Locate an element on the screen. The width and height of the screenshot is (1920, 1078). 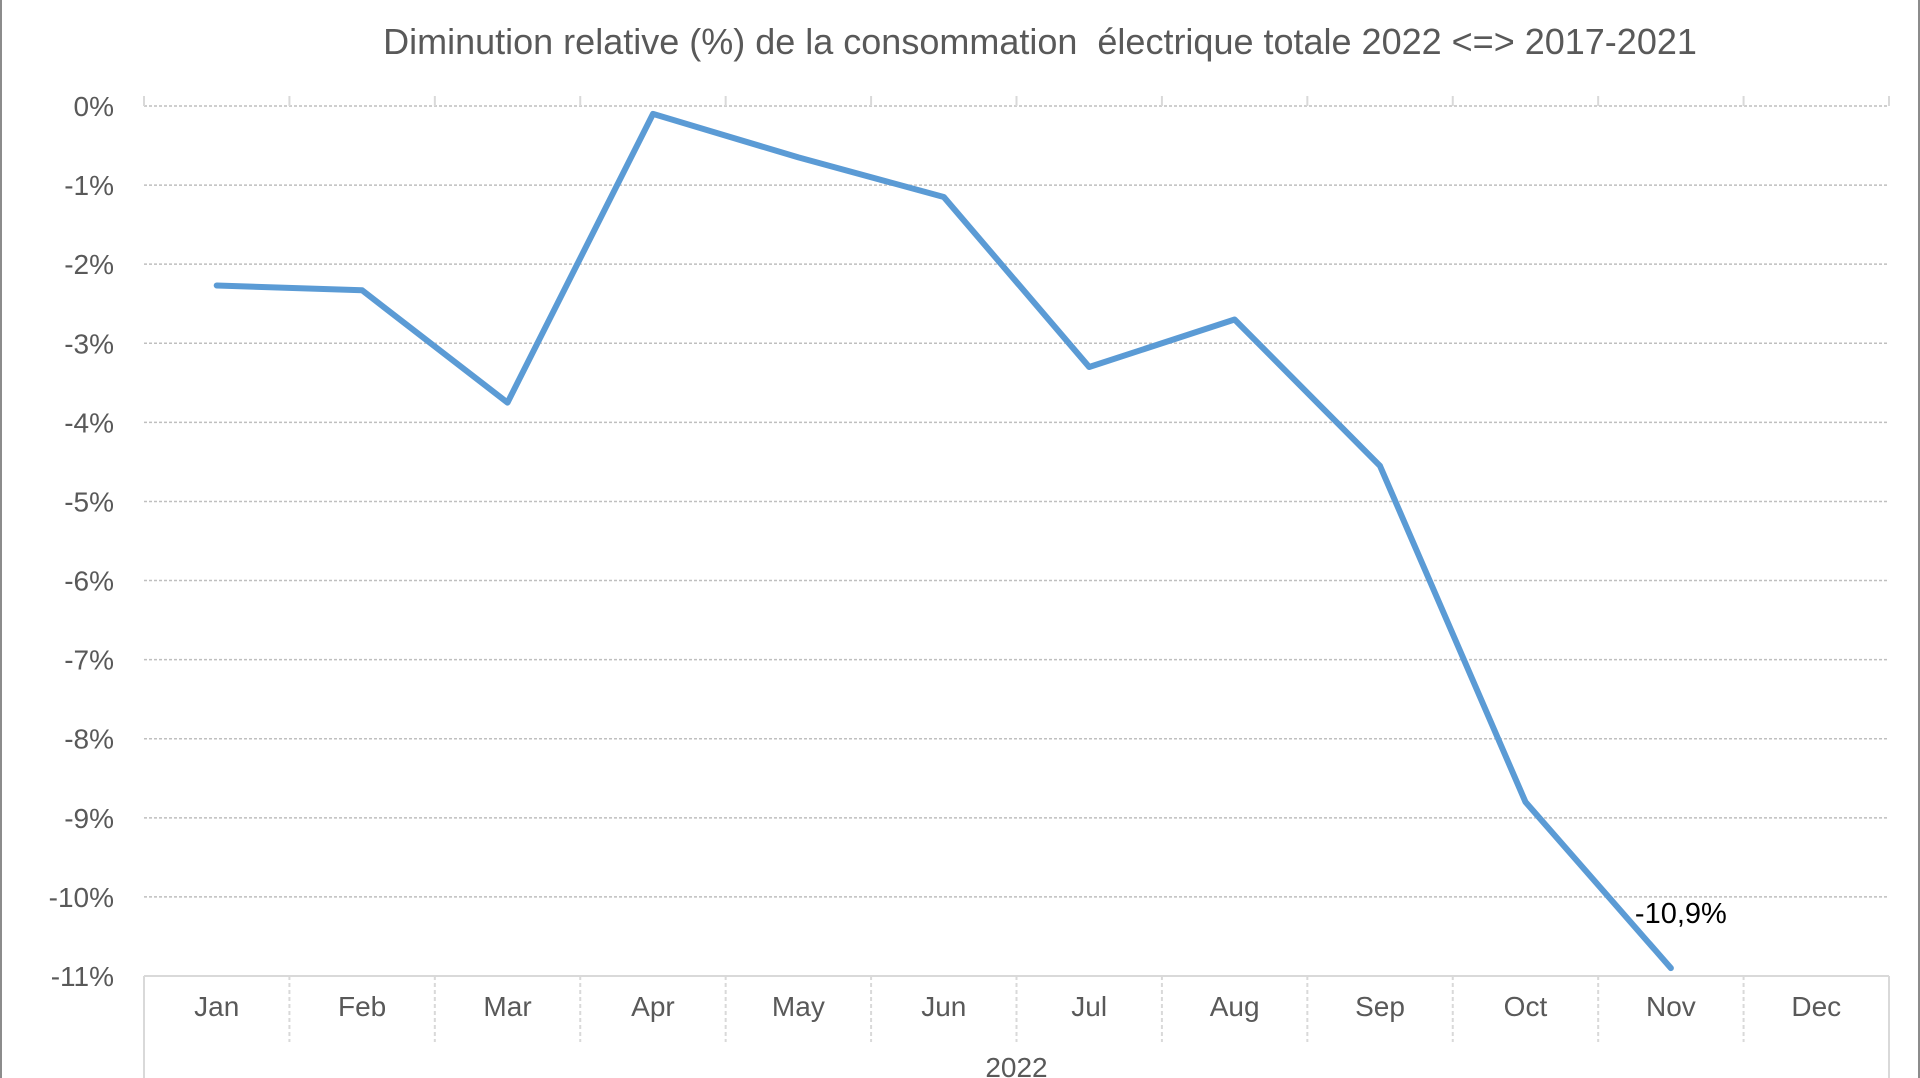
y-tick-label: 0% is located at coordinates (94, 106).